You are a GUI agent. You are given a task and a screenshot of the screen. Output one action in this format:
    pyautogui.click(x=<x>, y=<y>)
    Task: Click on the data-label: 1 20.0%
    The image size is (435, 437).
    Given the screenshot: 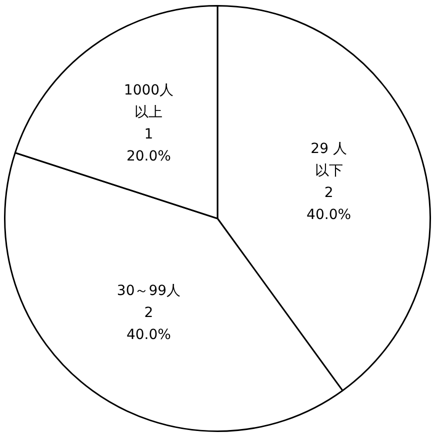 What is the action you would take?
    pyautogui.click(x=148, y=145)
    